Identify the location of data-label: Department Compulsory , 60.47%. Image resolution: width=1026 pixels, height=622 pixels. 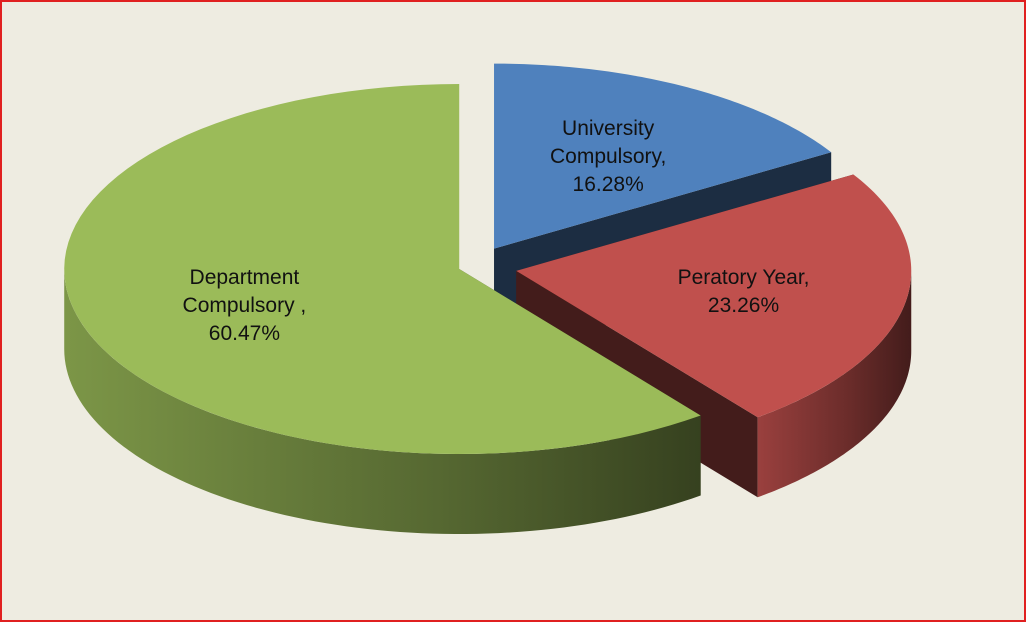
(244, 306).